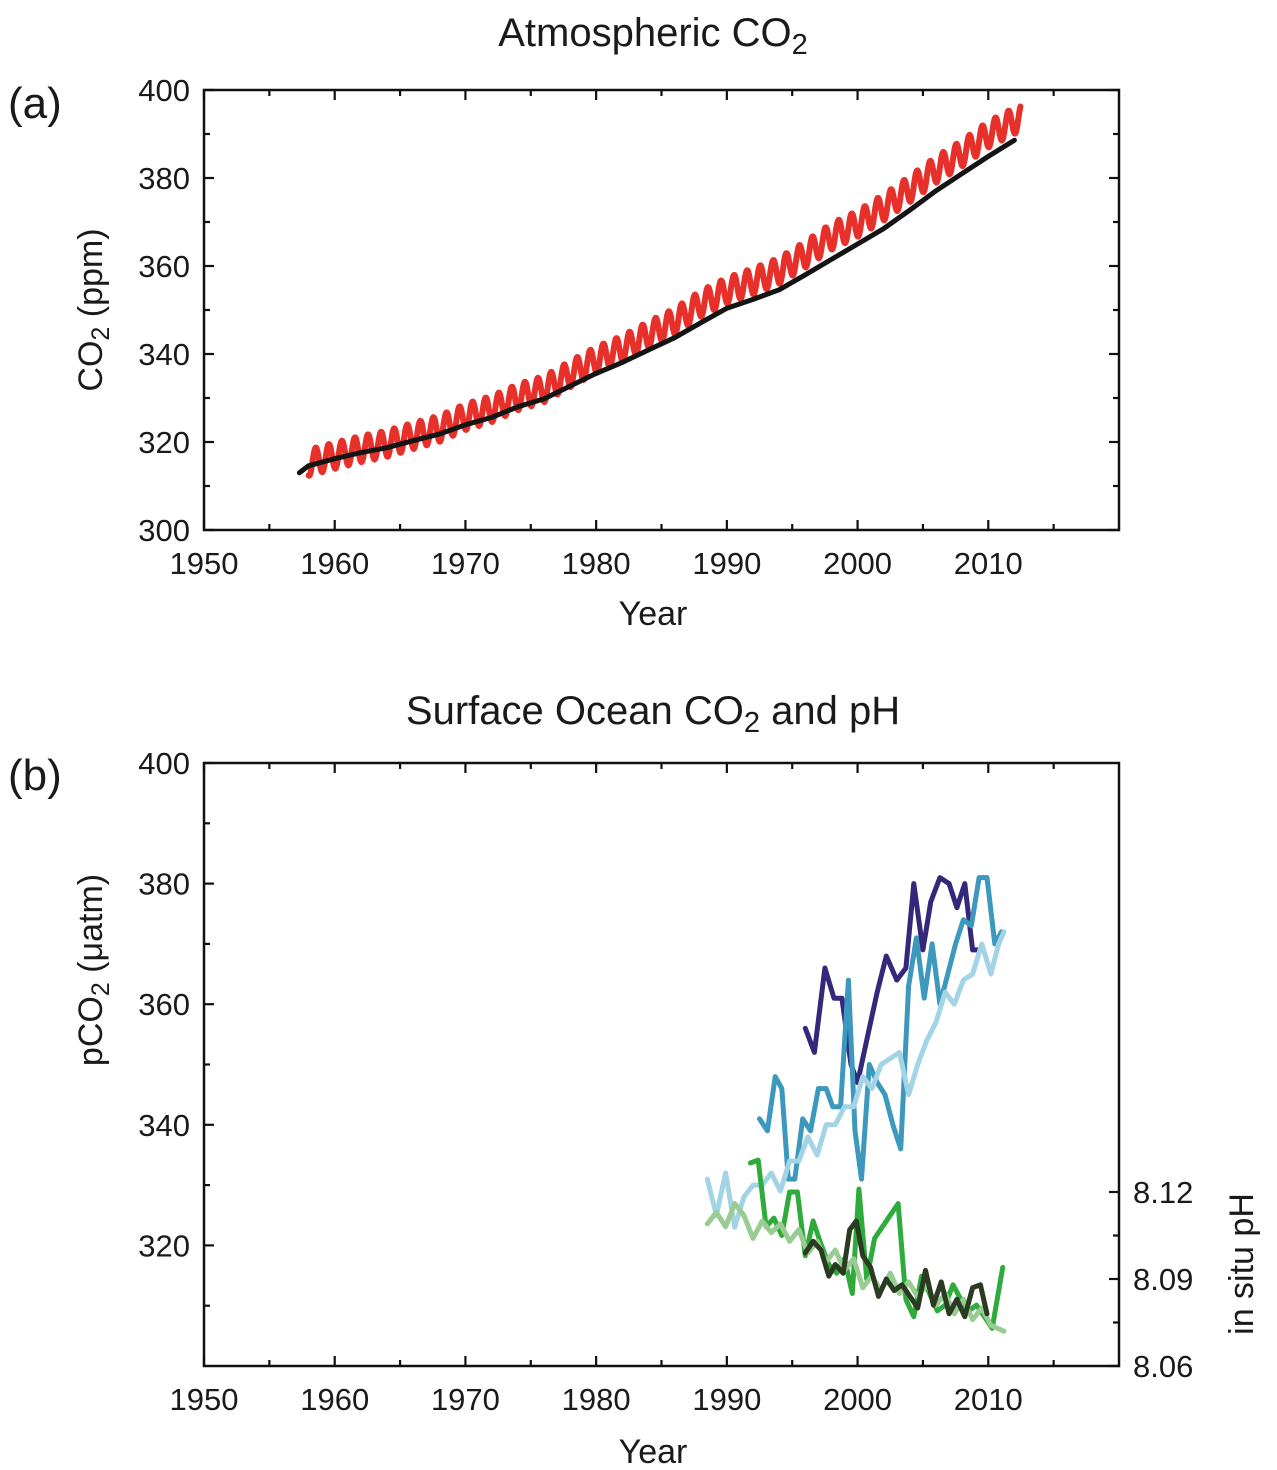 The height and width of the screenshot is (1470, 1277). I want to click on panel-a-x-tick-label: 1950, so click(204, 563).